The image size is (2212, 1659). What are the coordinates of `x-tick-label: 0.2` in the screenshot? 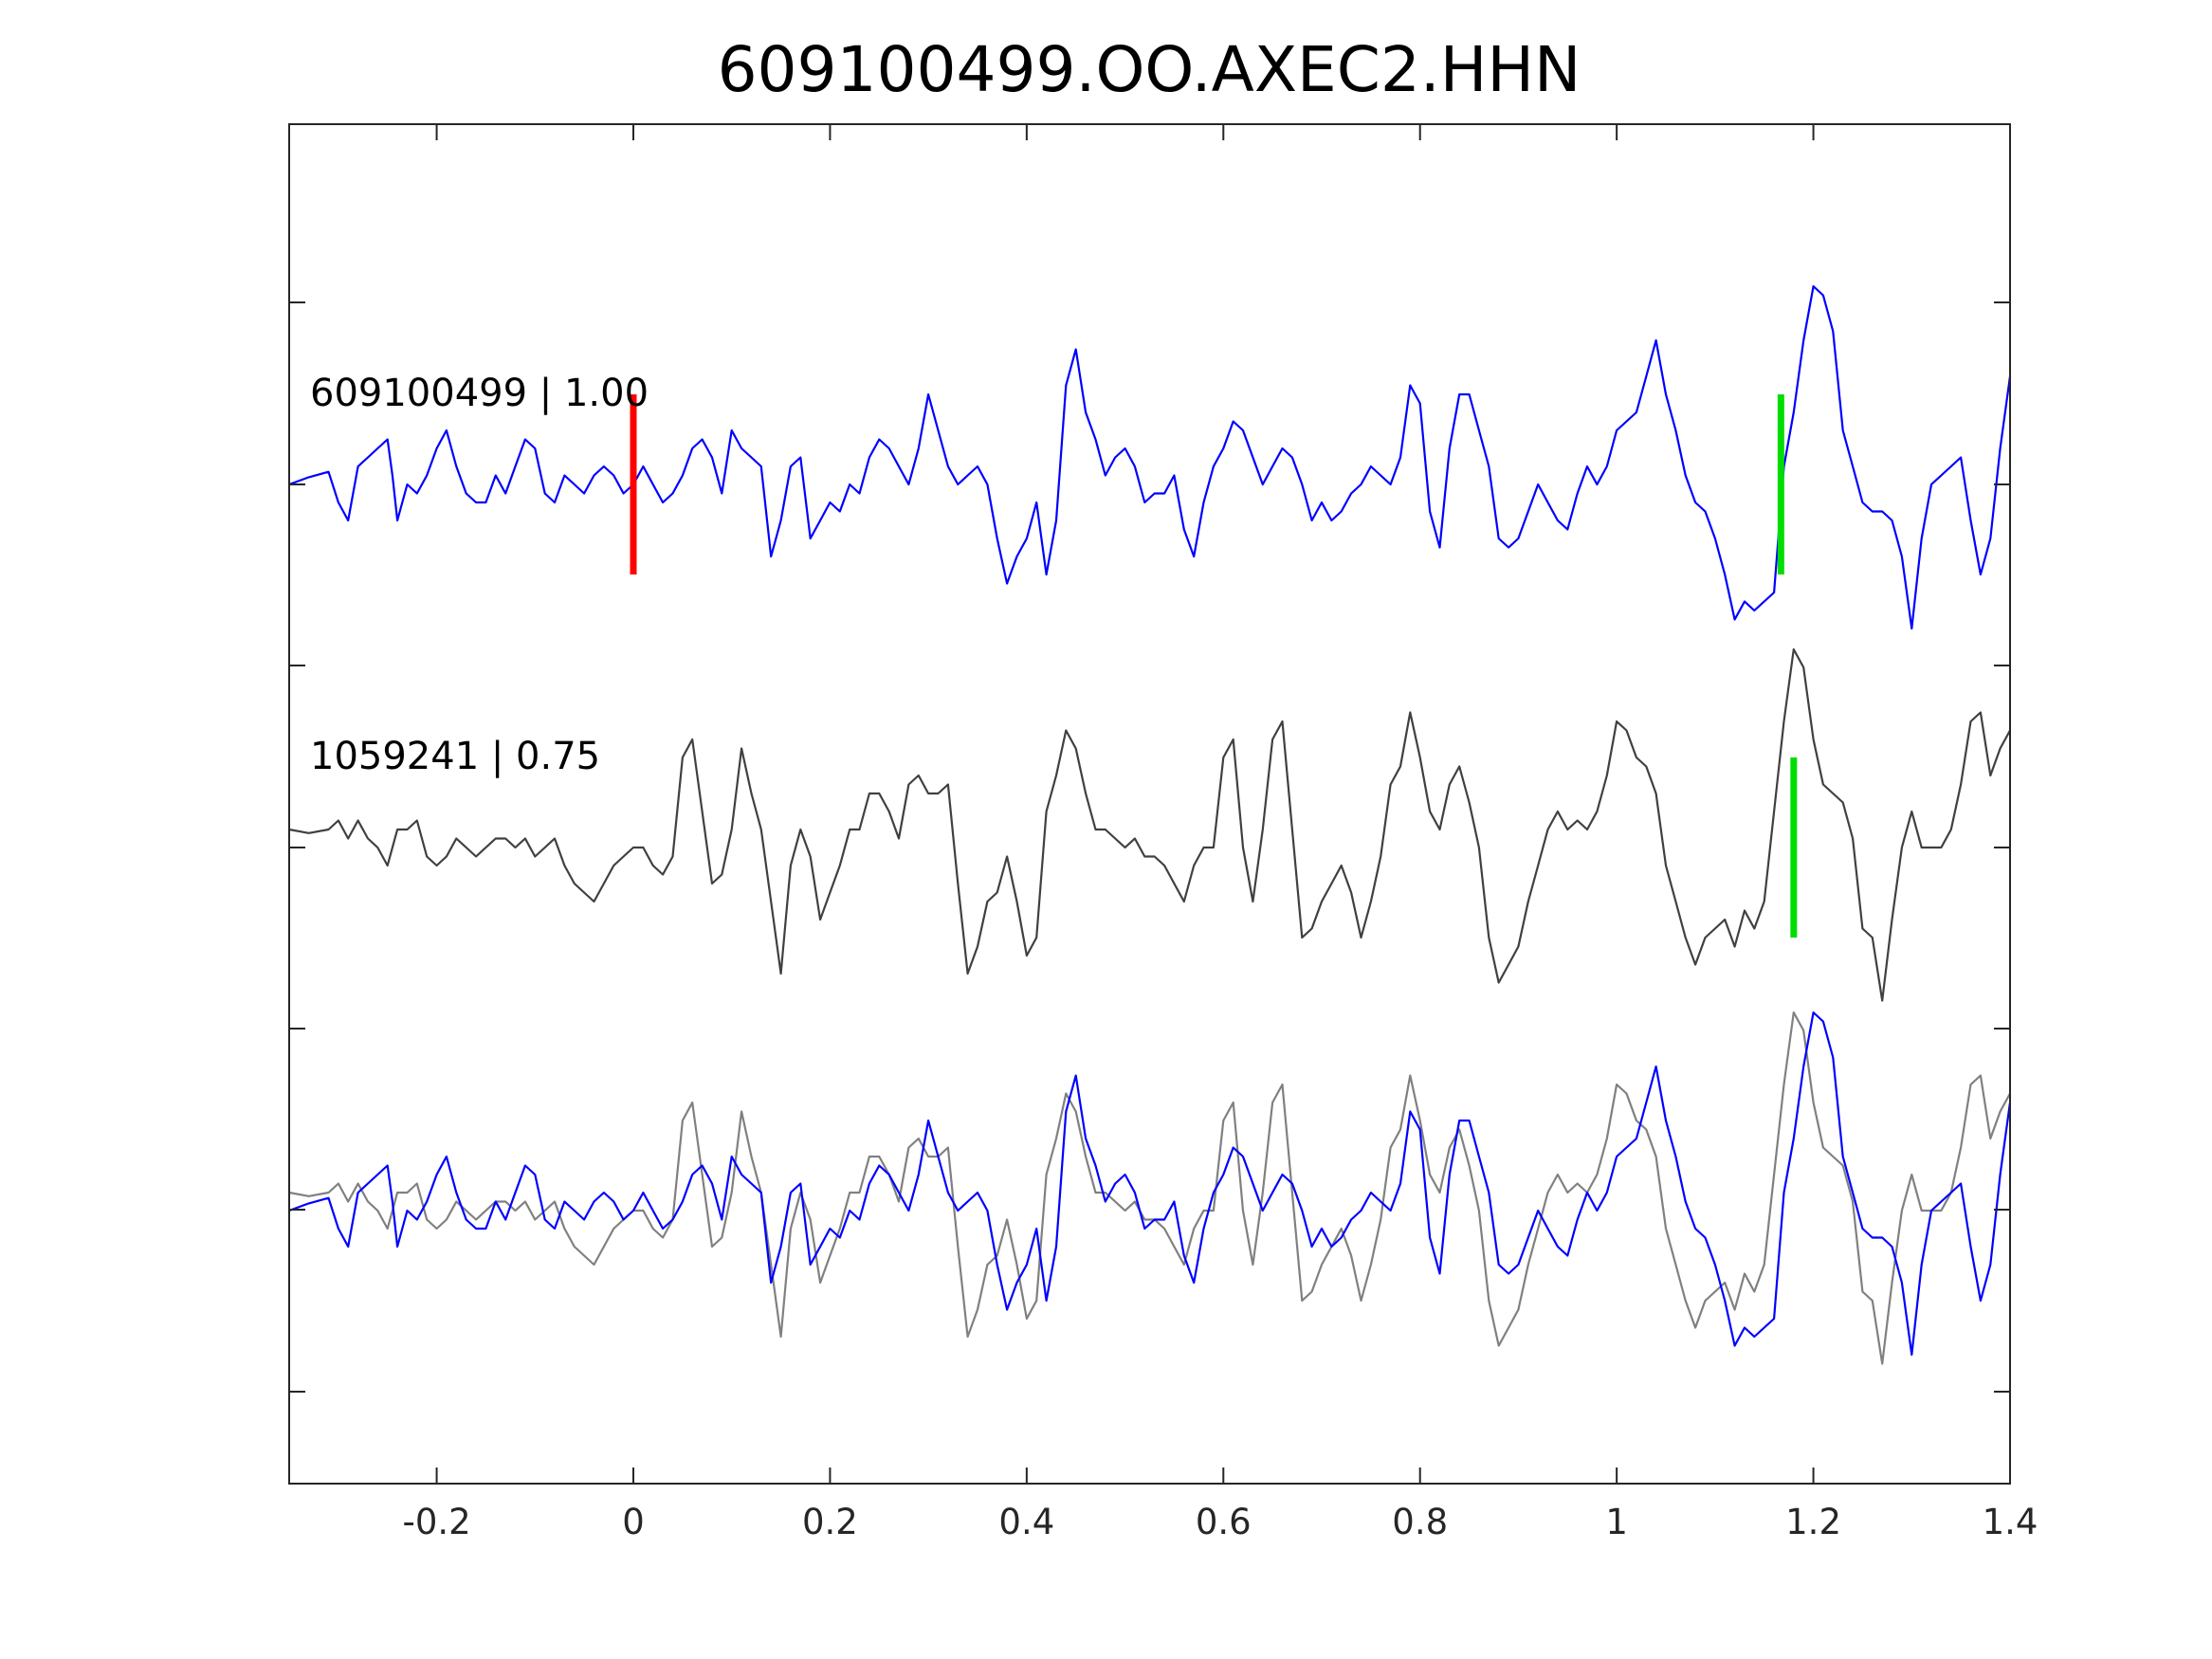 It's located at (830, 1522).